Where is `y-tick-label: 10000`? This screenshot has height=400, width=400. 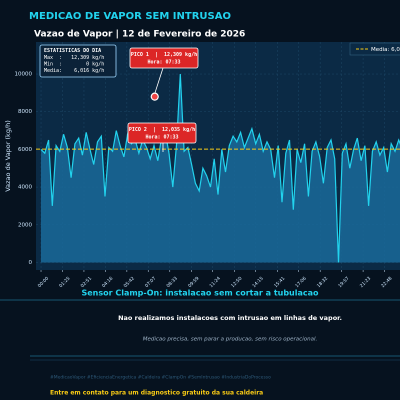
y-tick-label: 10000 is located at coordinates (24, 75).